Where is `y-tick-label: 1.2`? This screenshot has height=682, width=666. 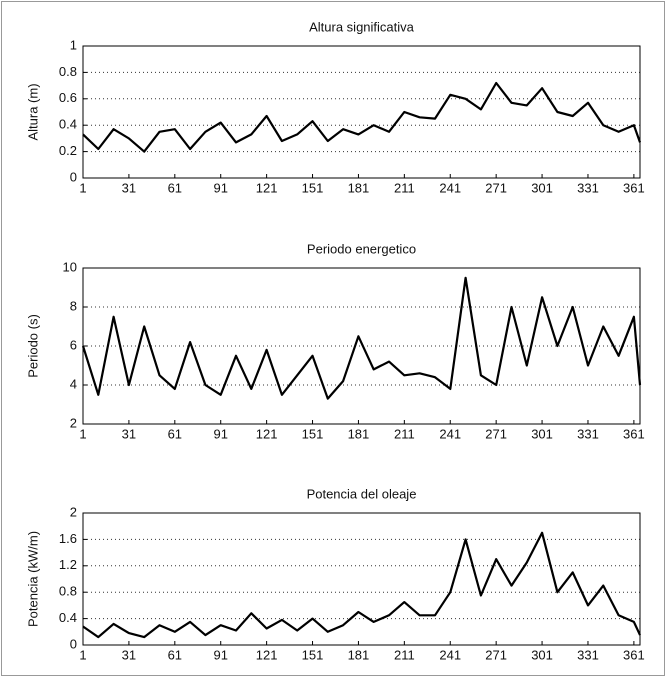
y-tick-label: 1.2 is located at coordinates (68, 564).